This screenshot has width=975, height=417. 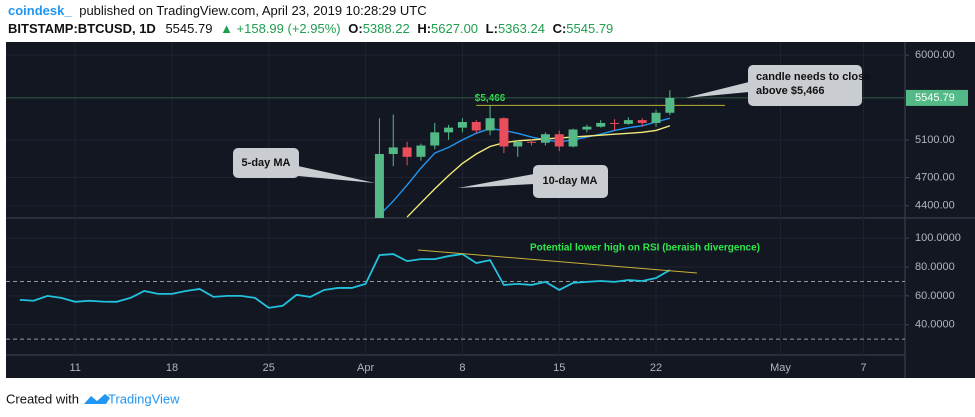 I want to click on y-tick-label: 40.0000, so click(x=935, y=325).